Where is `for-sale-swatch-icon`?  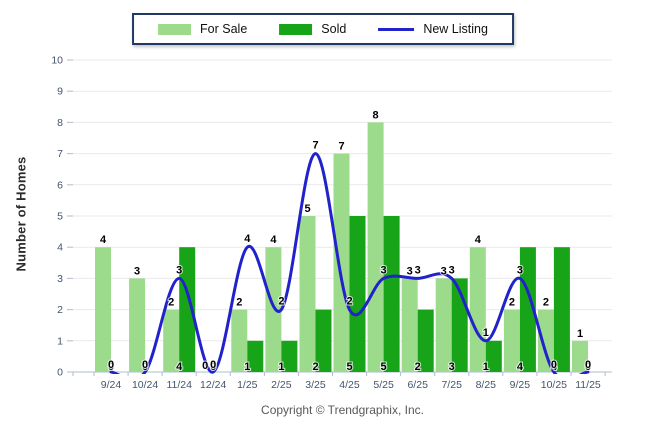
for-sale-swatch-icon is located at coordinates (175, 29).